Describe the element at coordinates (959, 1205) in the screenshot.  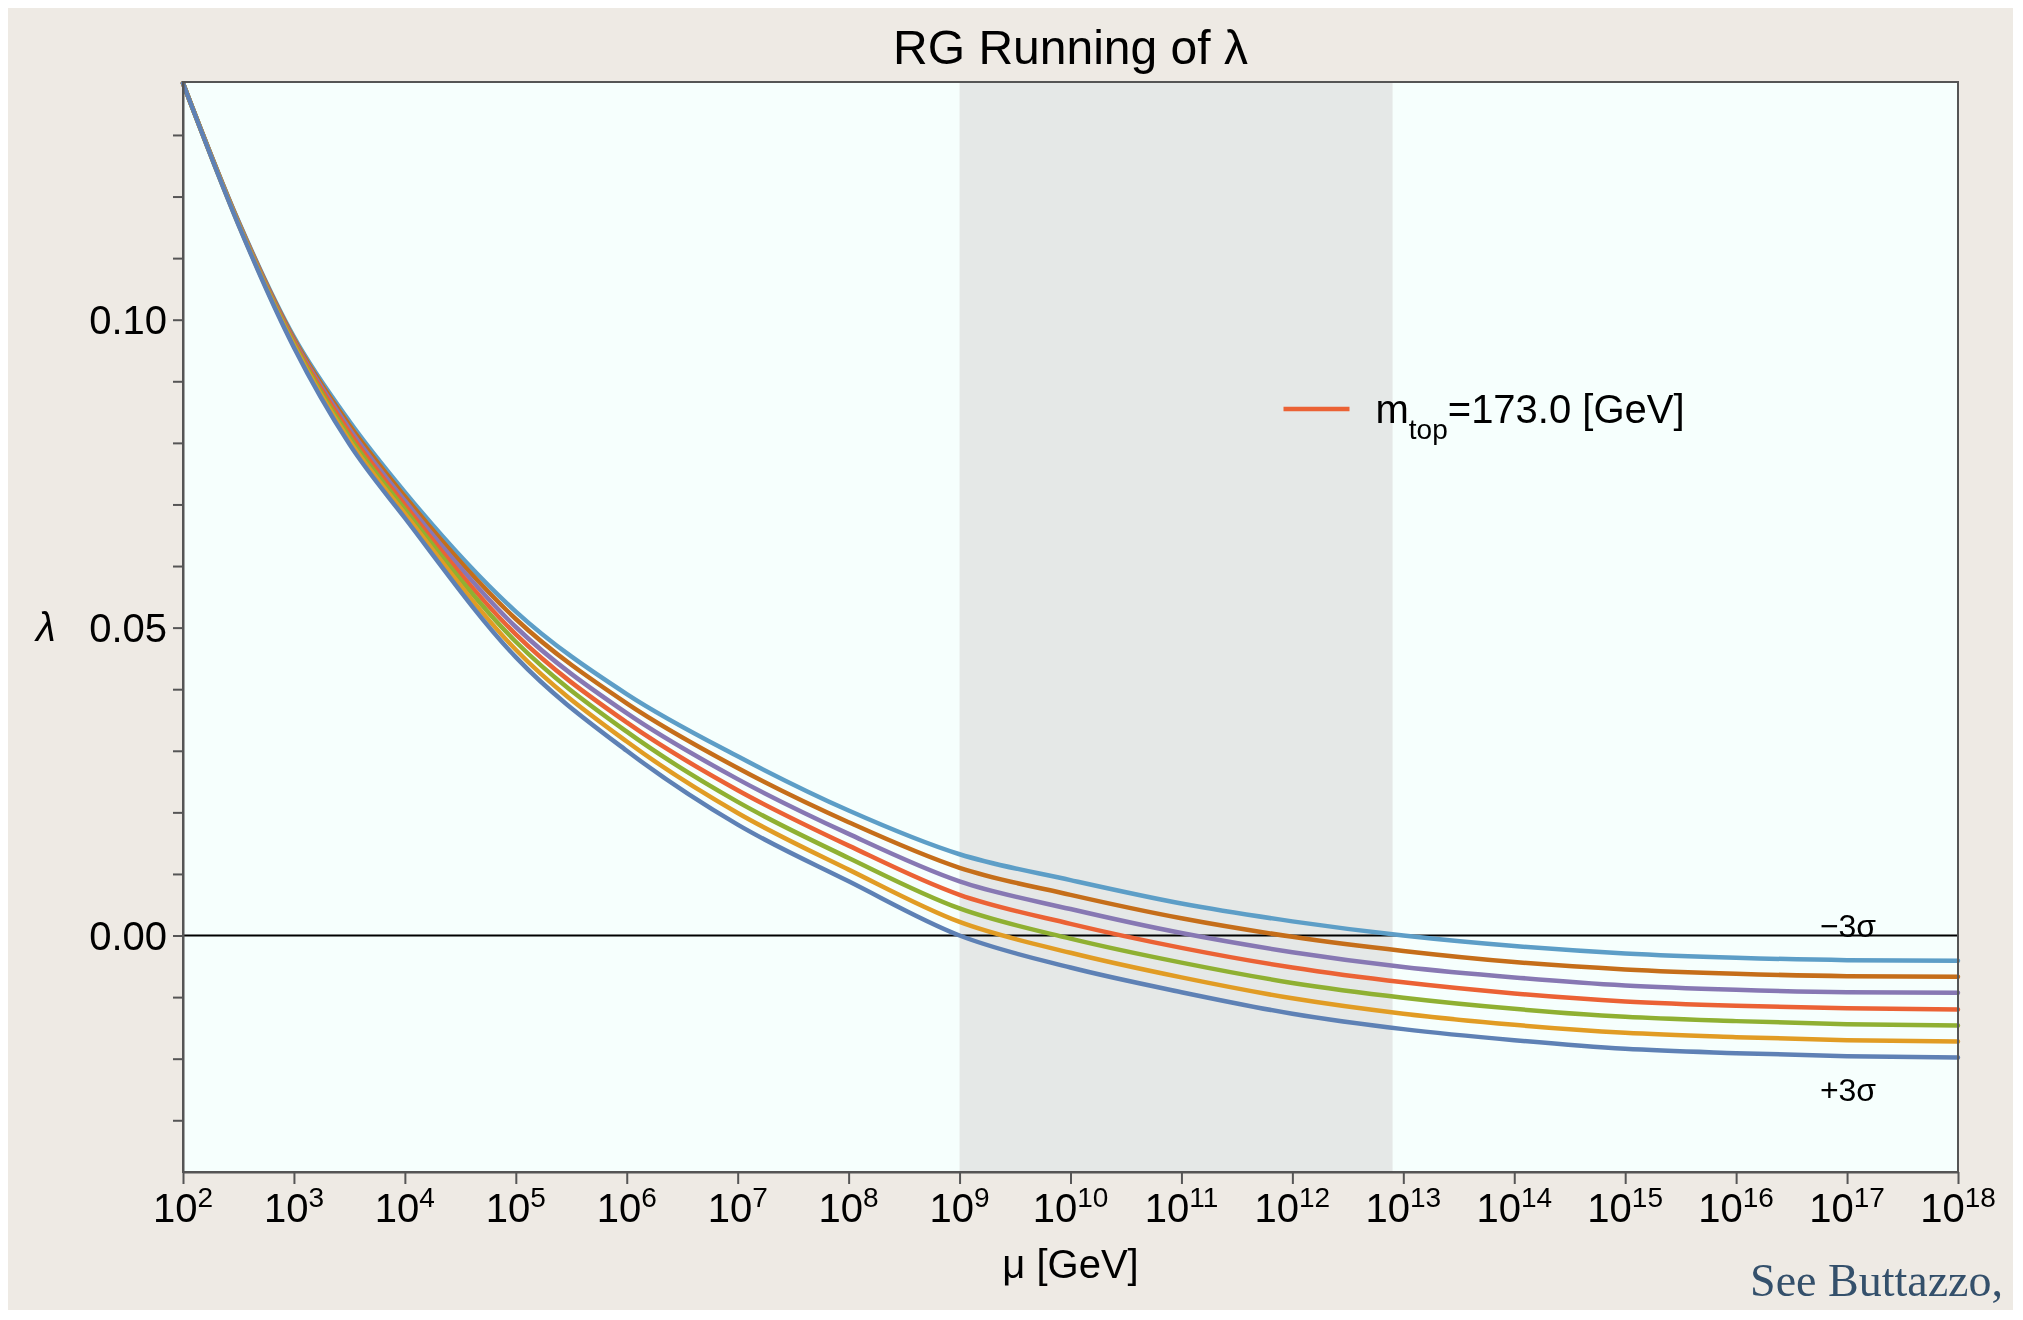
I see `x-tick-label: 10$^{9}$` at that location.